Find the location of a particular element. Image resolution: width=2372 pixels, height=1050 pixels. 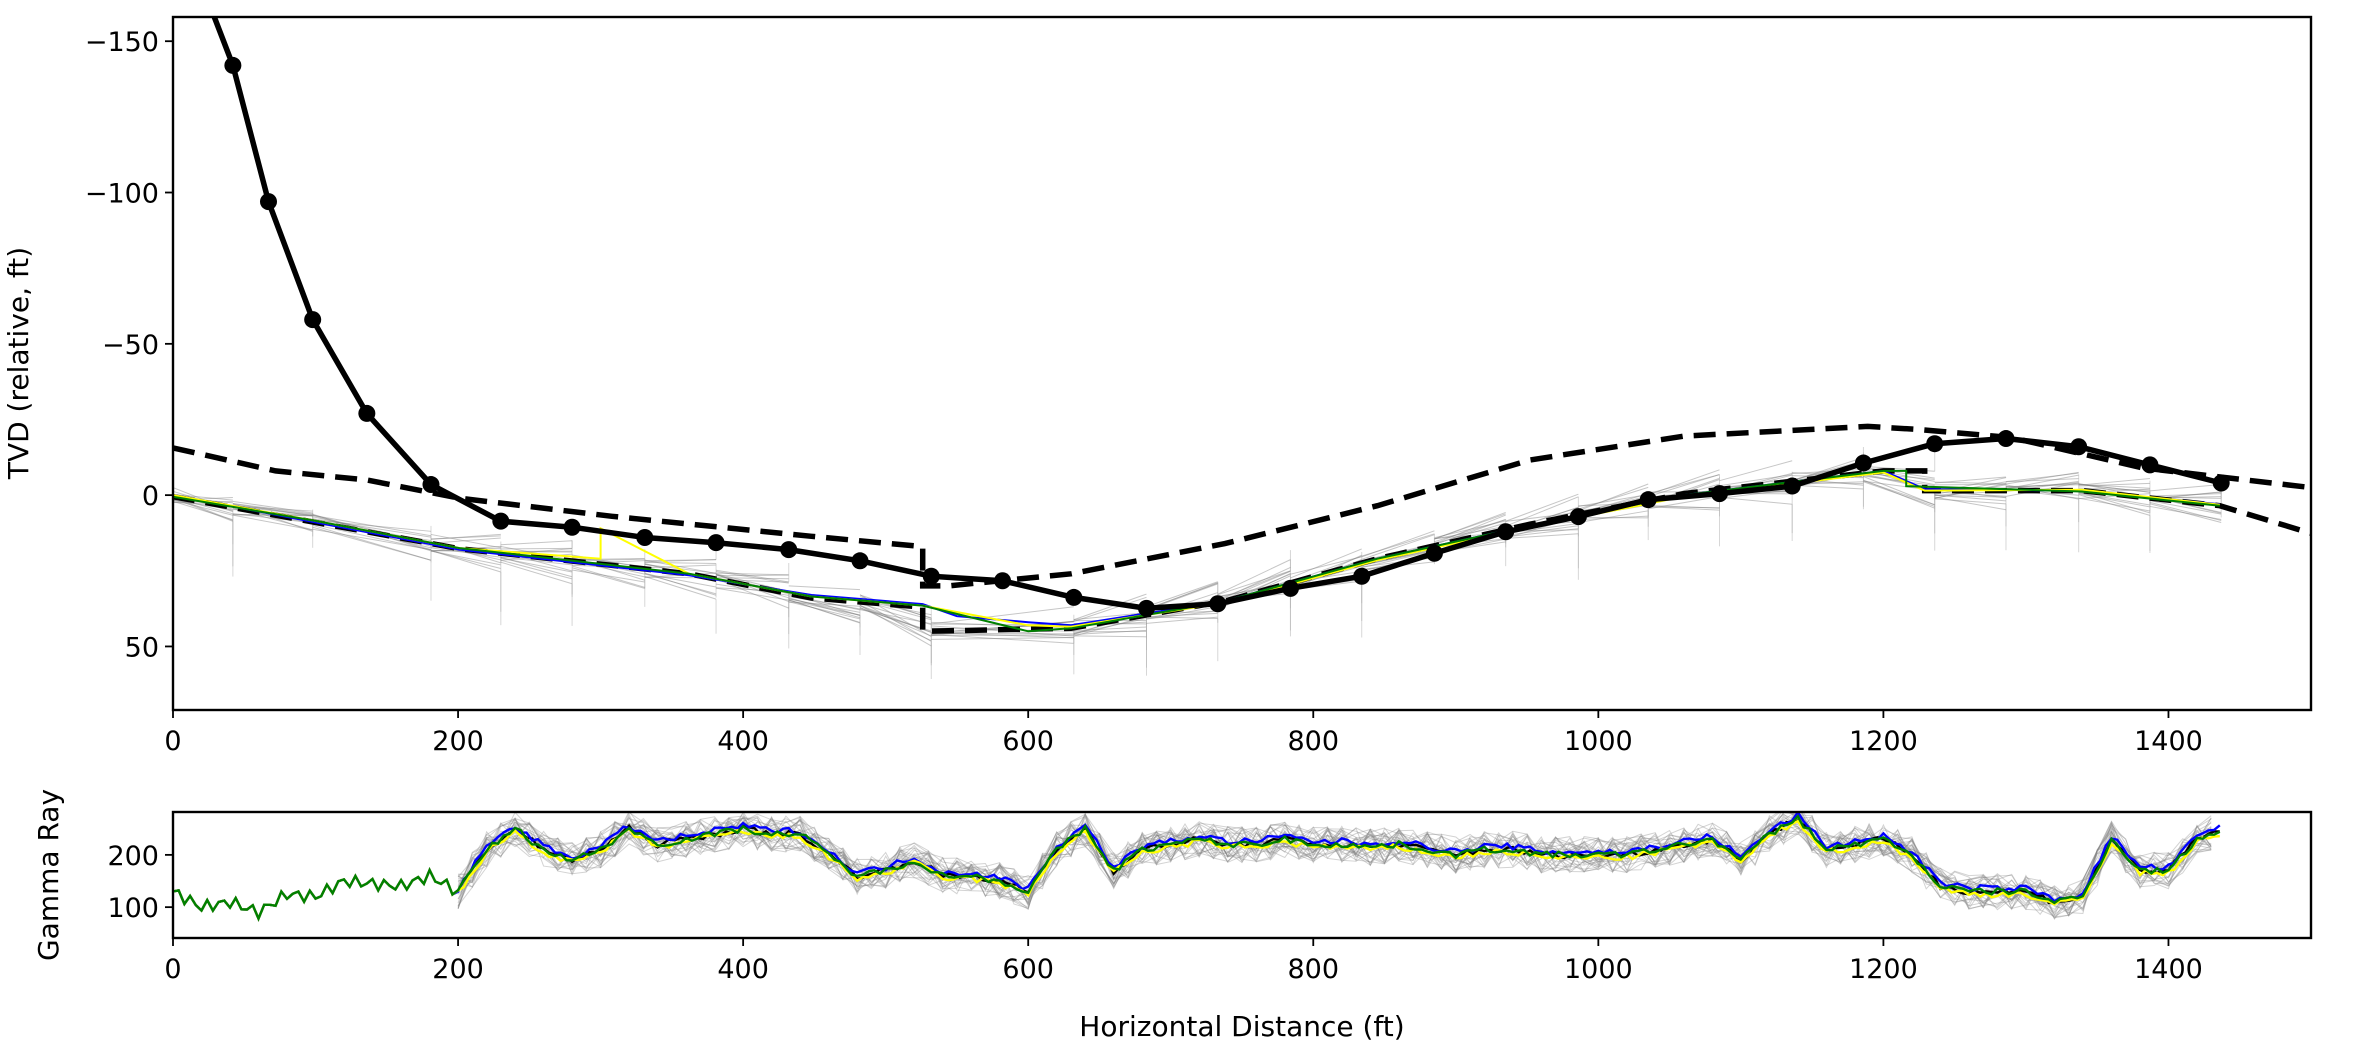

plot-area is located at coordinates (1197, 867).